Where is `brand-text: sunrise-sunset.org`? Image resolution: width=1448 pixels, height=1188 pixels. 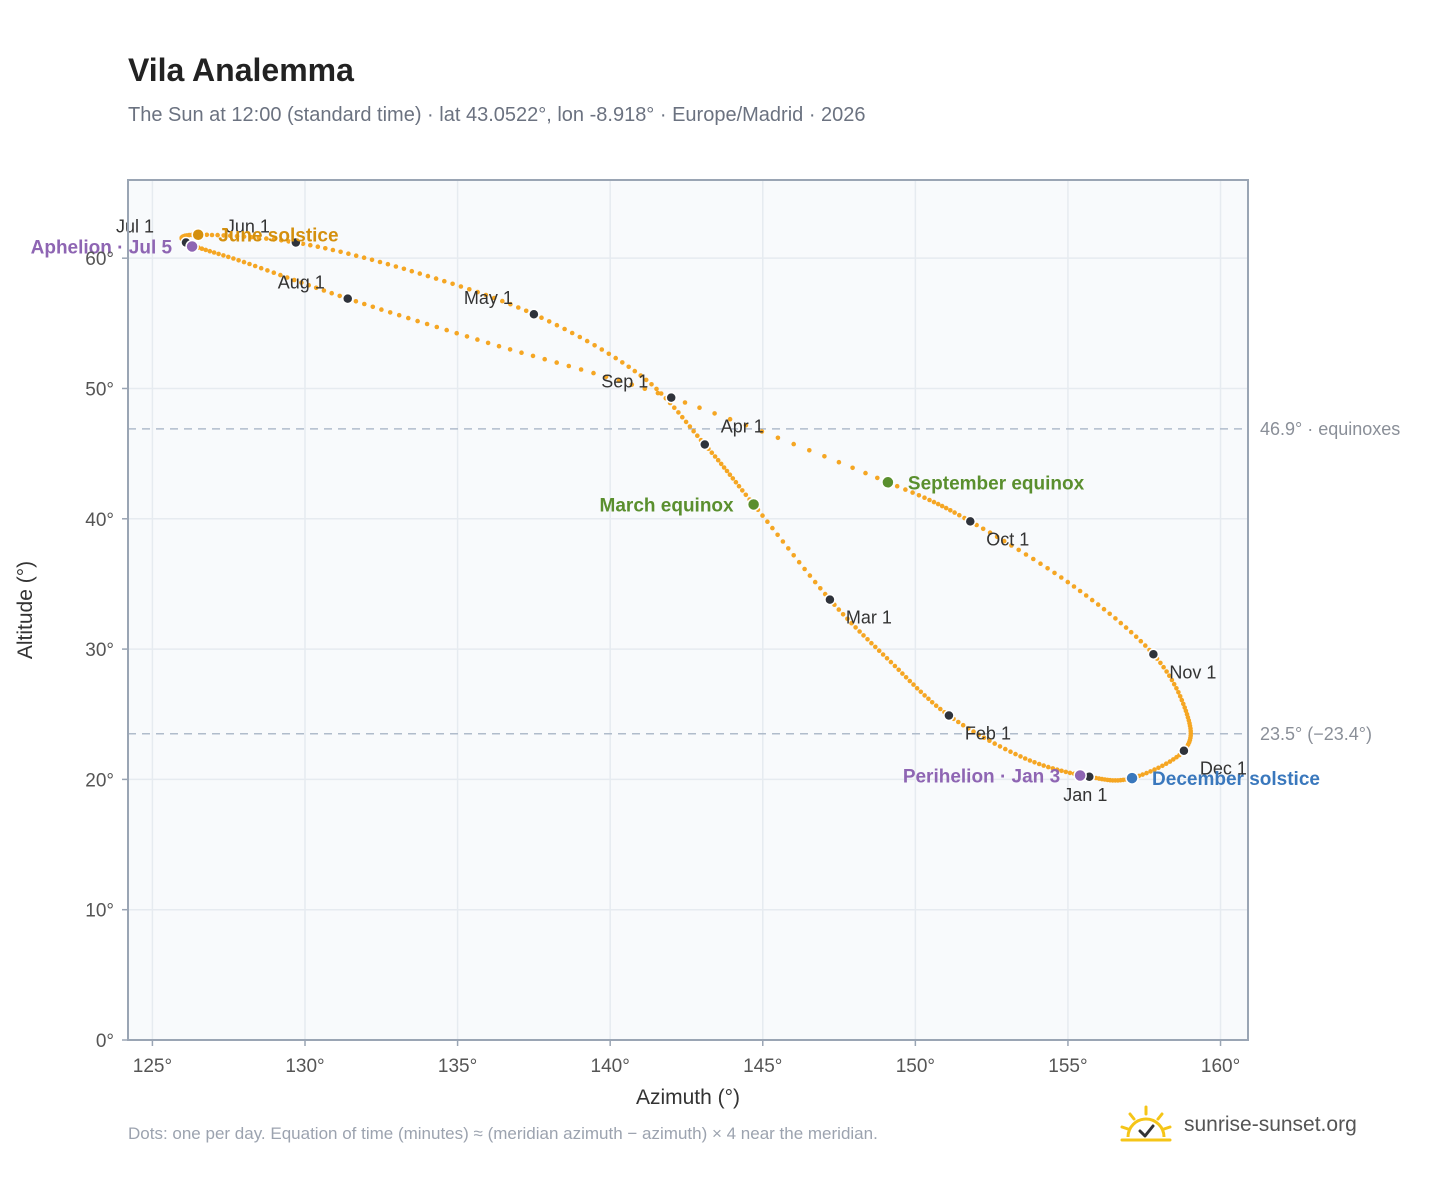 brand-text: sunrise-sunset.org is located at coordinates (1270, 1124).